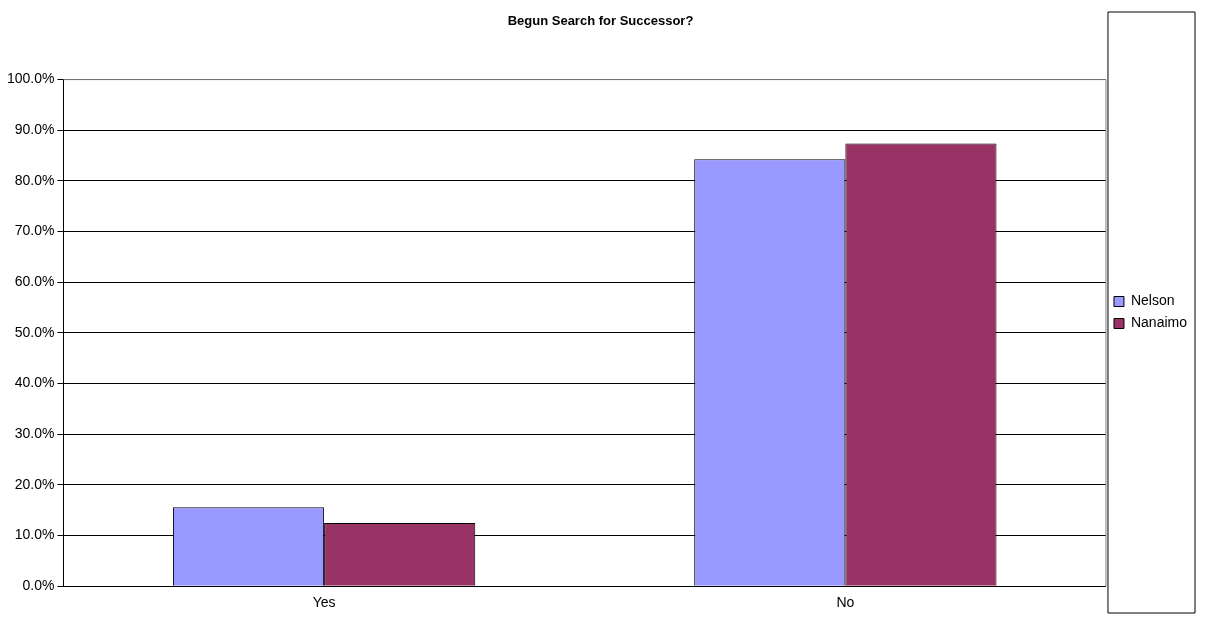 This screenshot has width=1222, height=621. What do you see at coordinates (34, 281) in the screenshot?
I see `y-tick-label: 60.0%` at bounding box center [34, 281].